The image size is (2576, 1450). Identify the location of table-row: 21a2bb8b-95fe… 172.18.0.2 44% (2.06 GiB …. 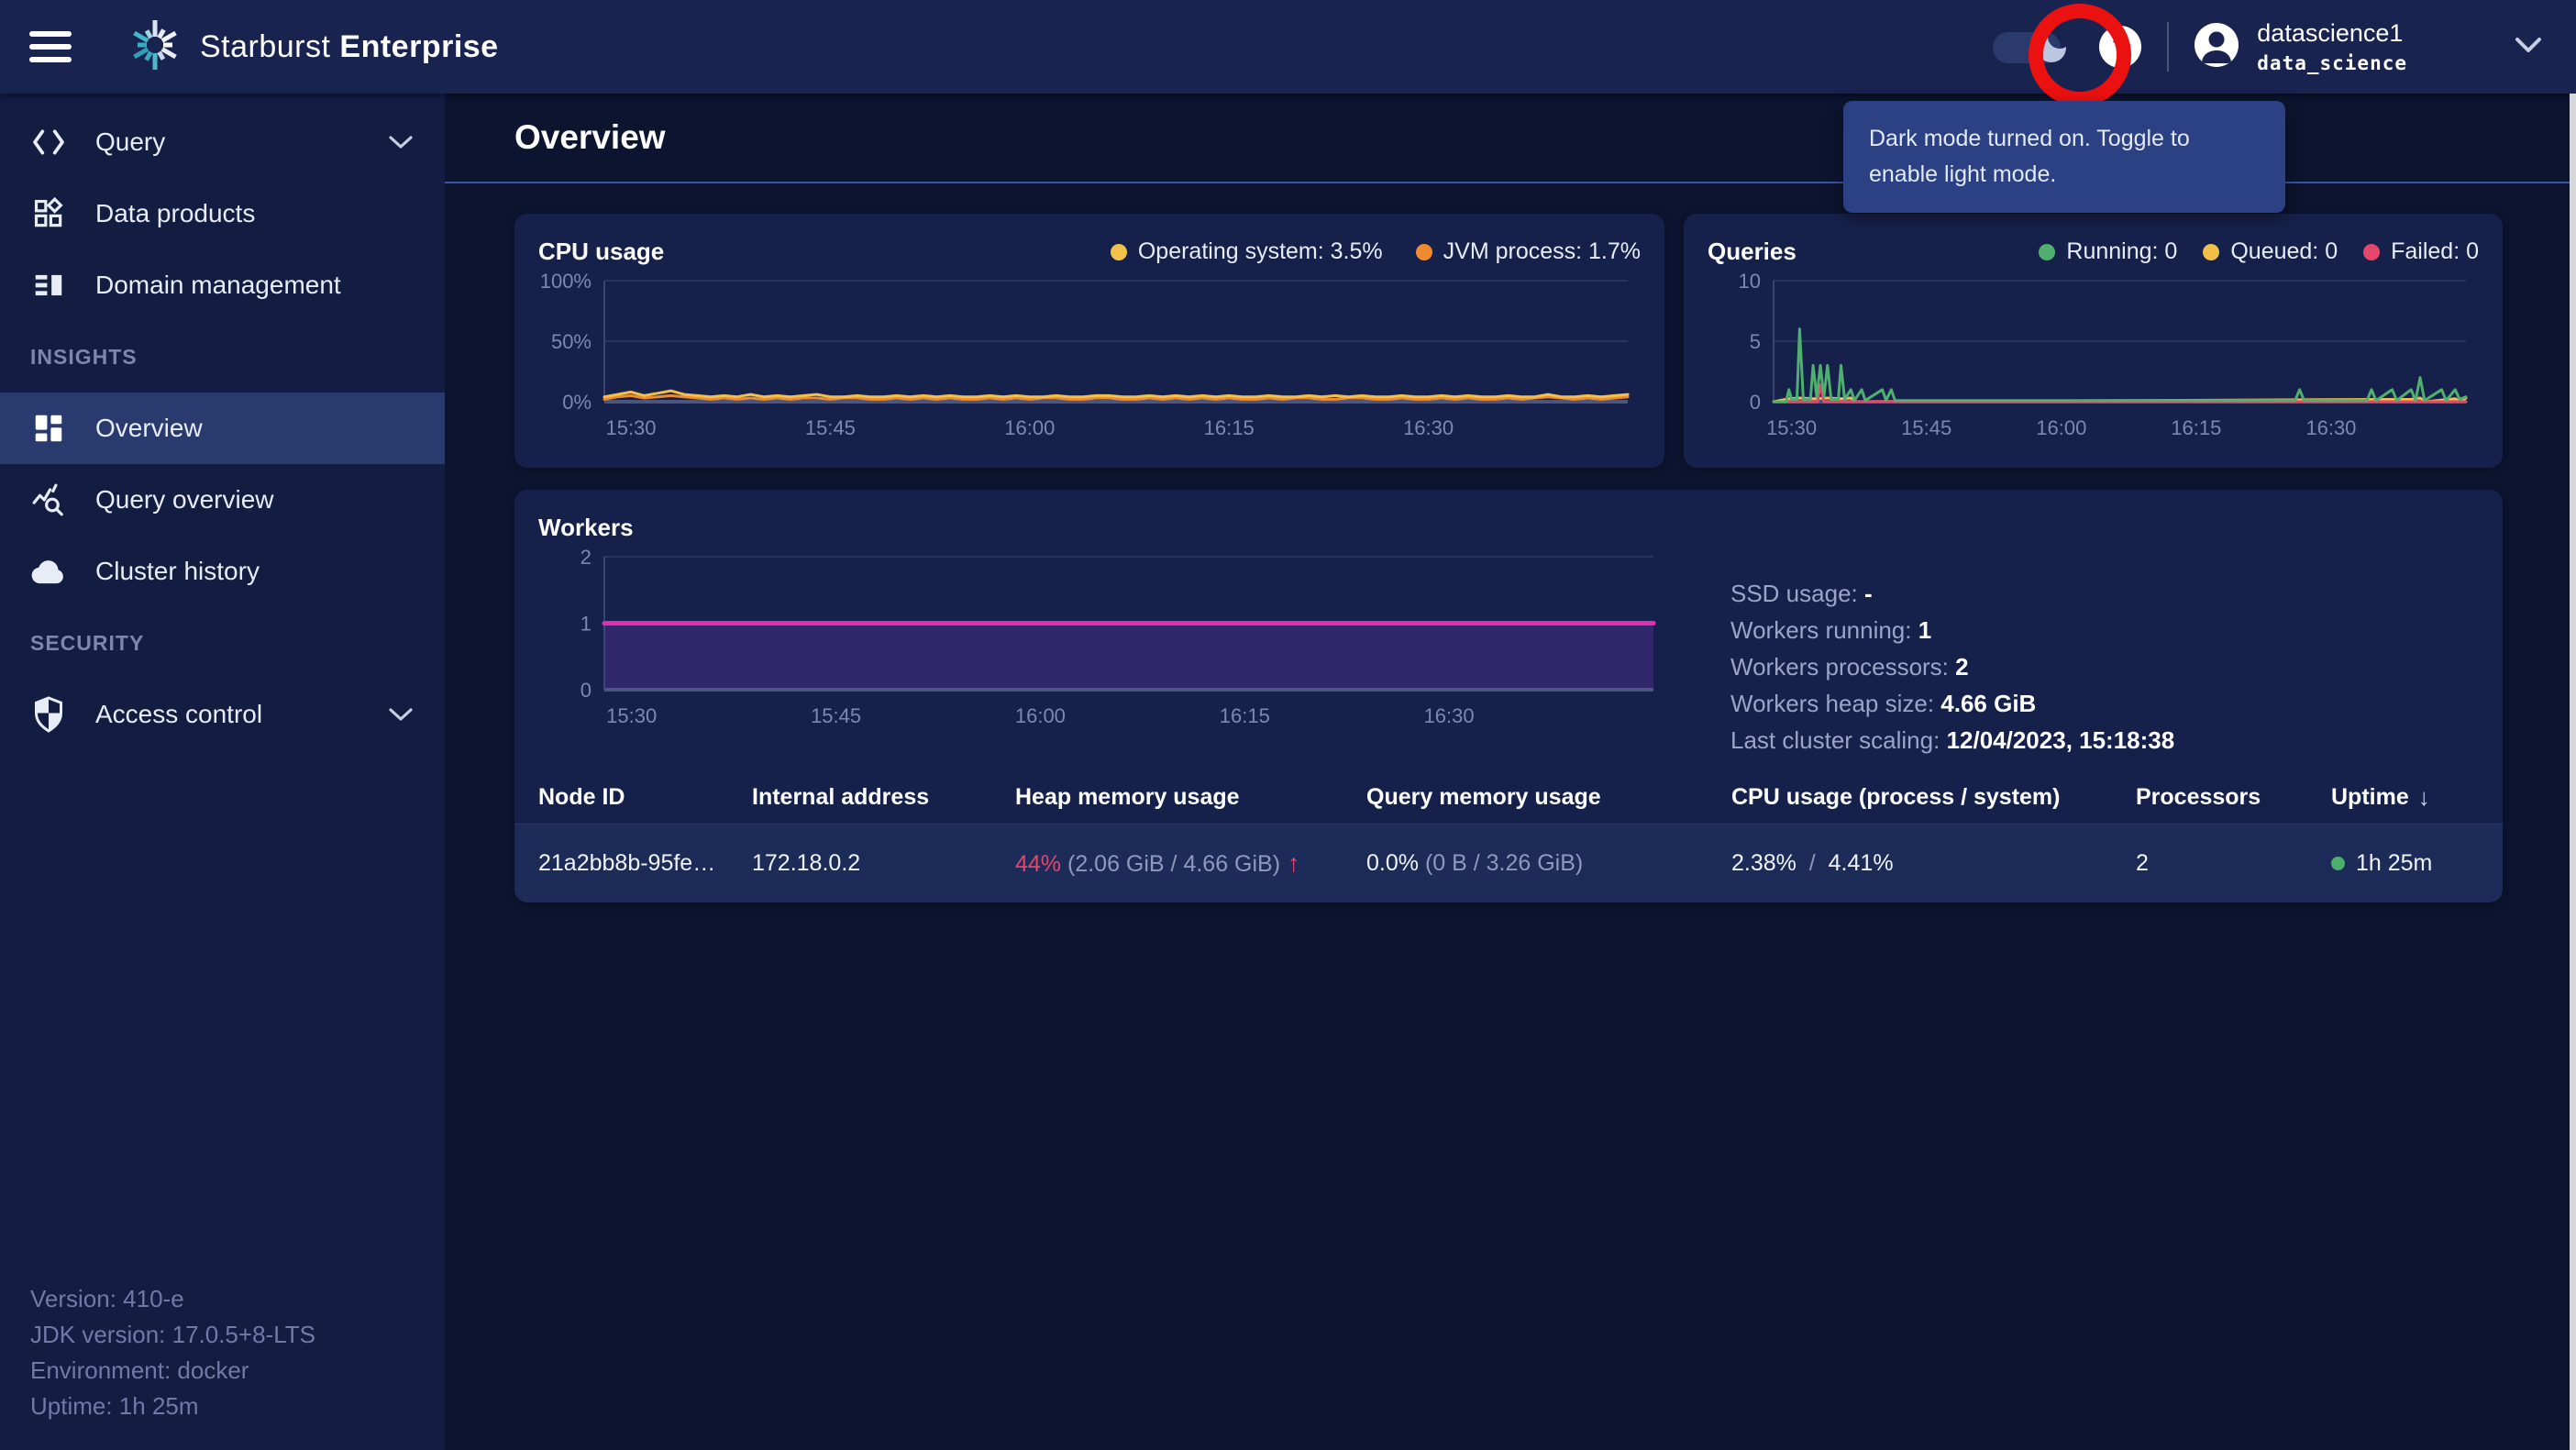
(1508, 863).